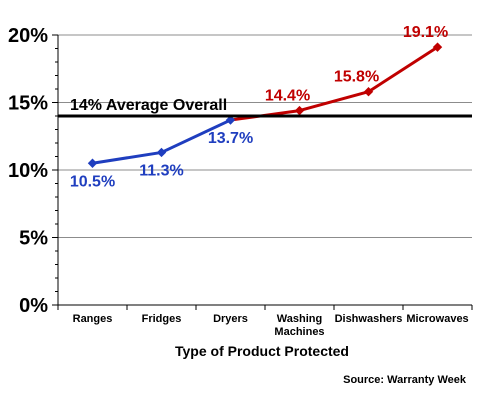  Describe the element at coordinates (356, 77) in the screenshot. I see `data-label: 15.8%` at that location.